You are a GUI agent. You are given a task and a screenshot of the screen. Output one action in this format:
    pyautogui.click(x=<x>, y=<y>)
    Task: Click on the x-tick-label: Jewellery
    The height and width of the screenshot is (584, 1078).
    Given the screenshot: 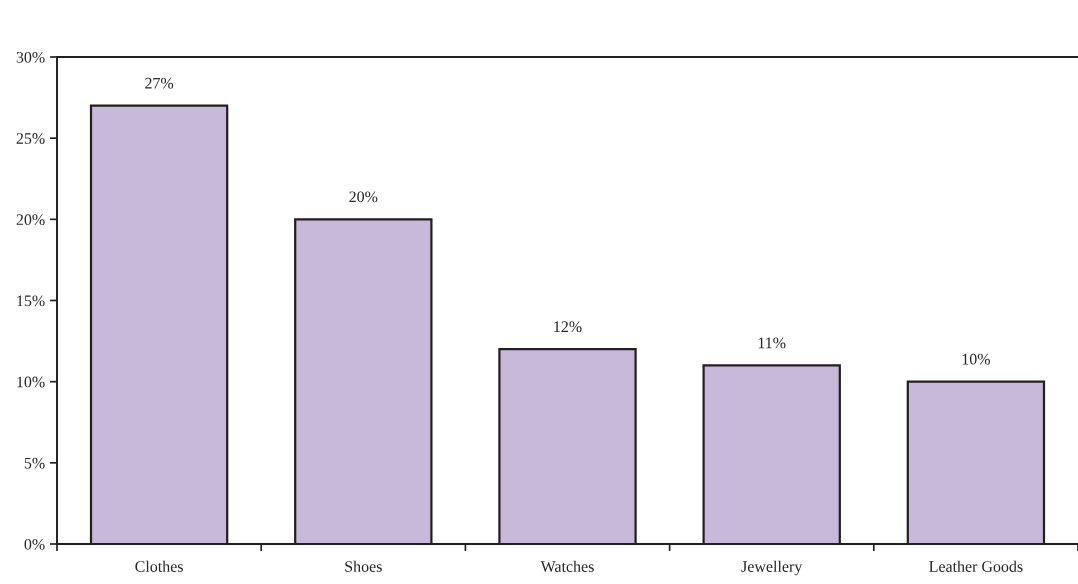 What is the action you would take?
    pyautogui.click(x=772, y=568)
    